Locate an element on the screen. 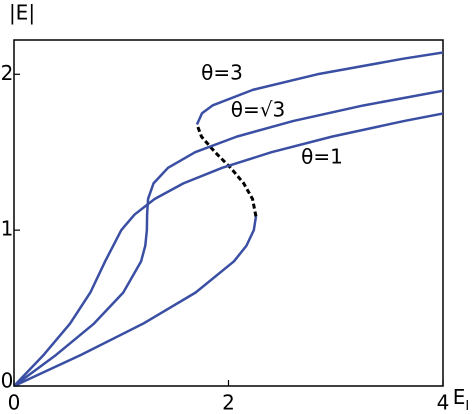 Image resolution: width=474 pixels, height=414 pixels. curve-label: θ=3 is located at coordinates (222, 73).